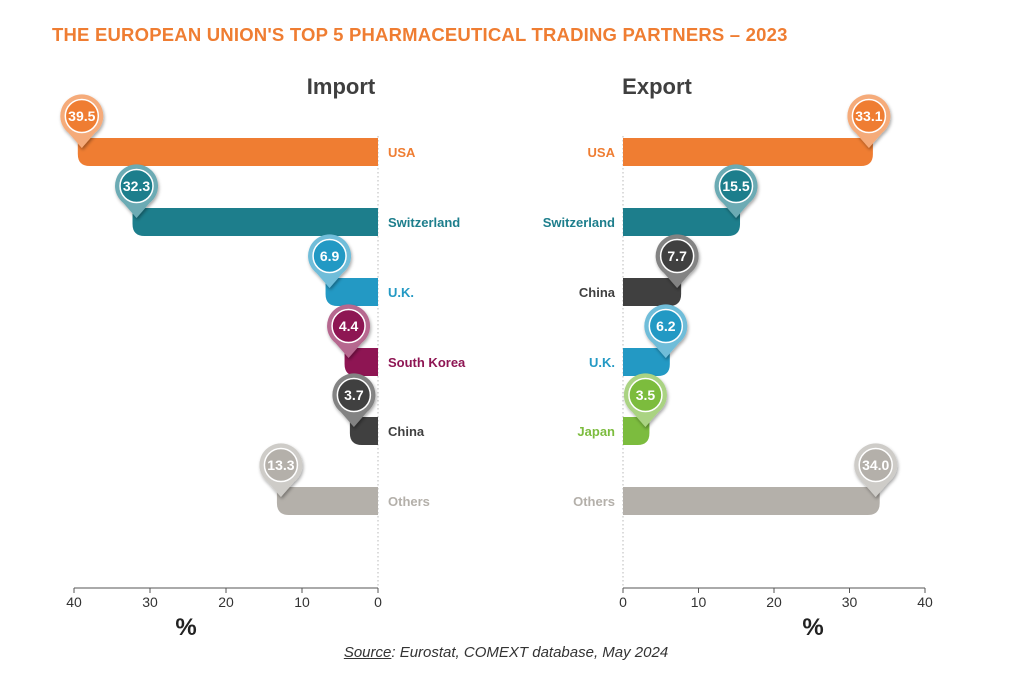  What do you see at coordinates (812, 627) in the screenshot?
I see `export-axis-unit: %` at bounding box center [812, 627].